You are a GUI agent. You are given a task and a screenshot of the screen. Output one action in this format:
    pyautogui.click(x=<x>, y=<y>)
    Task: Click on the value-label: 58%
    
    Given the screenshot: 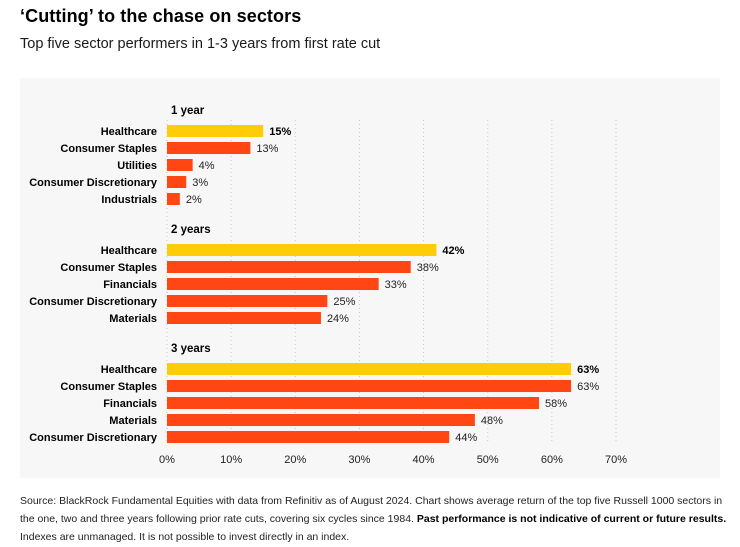 What is the action you would take?
    pyautogui.click(x=556, y=404)
    